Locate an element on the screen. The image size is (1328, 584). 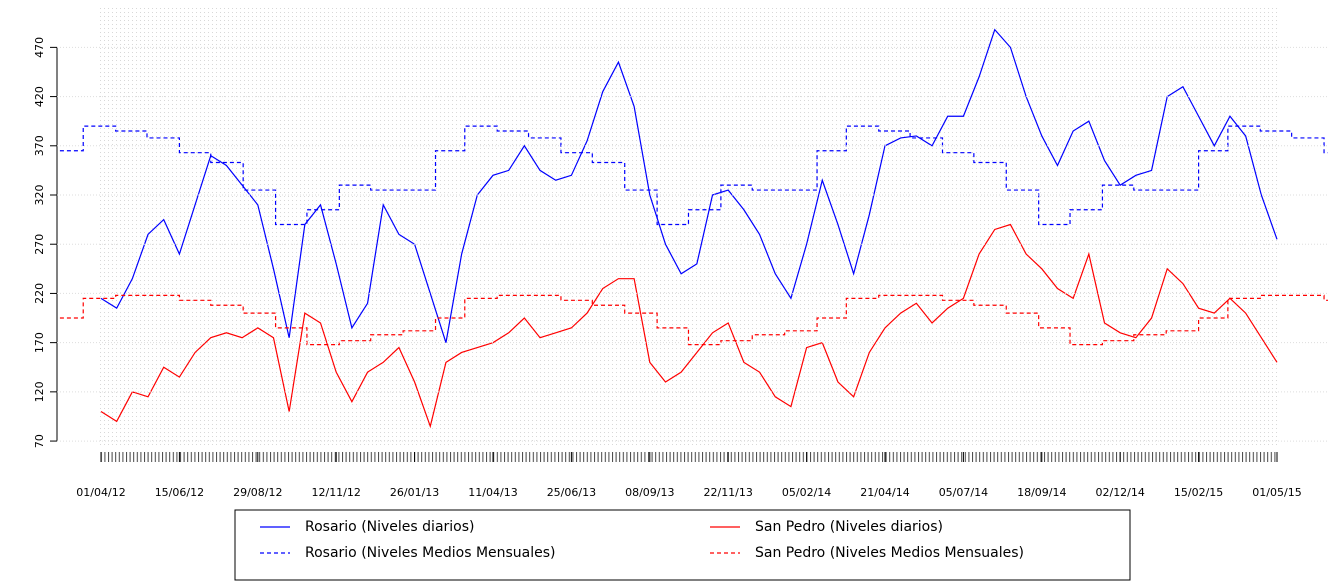
y-tick-label: 420 is located at coordinates (39, 96).